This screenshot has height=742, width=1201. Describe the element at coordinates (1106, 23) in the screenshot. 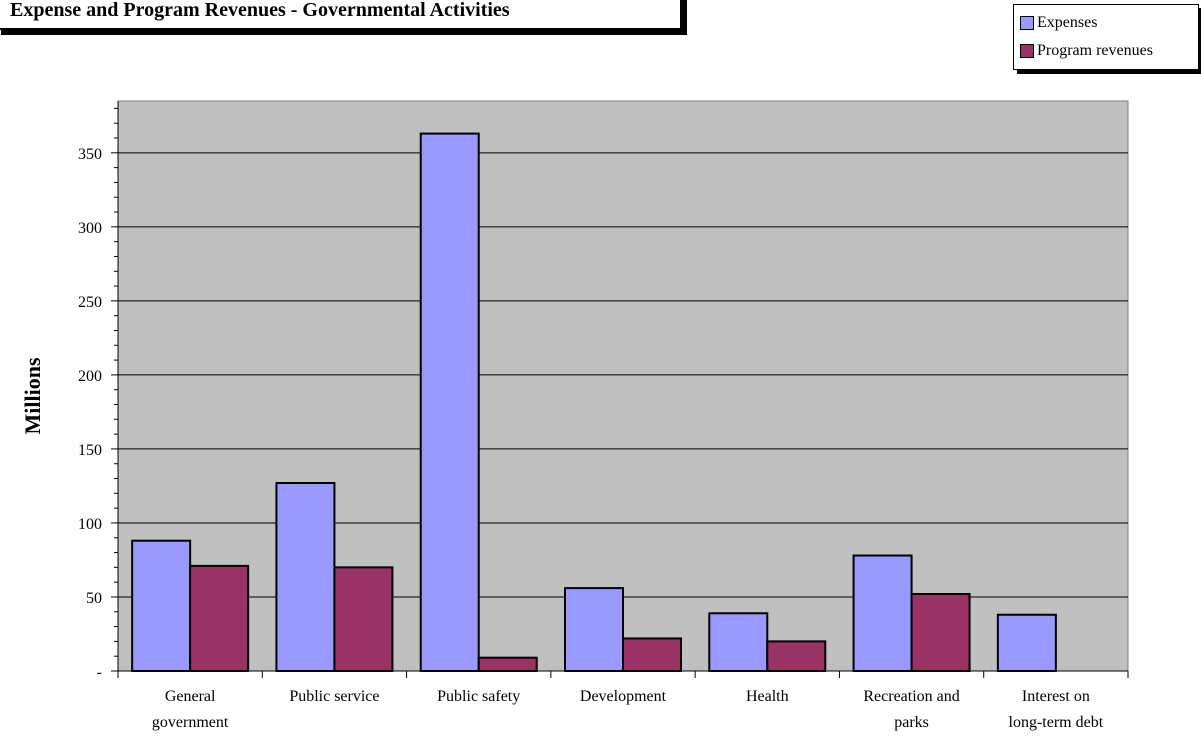

I see `legend-item-expenses: Expenses` at that location.